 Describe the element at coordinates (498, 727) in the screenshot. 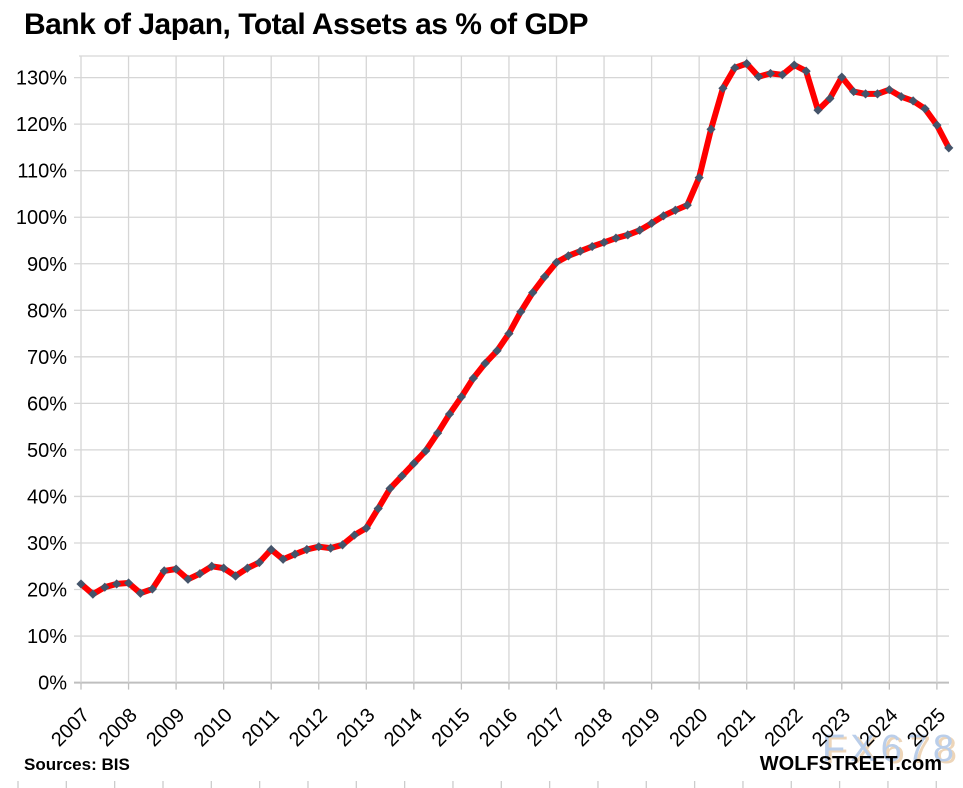

I see `x-axis-year-label: 2016` at that location.